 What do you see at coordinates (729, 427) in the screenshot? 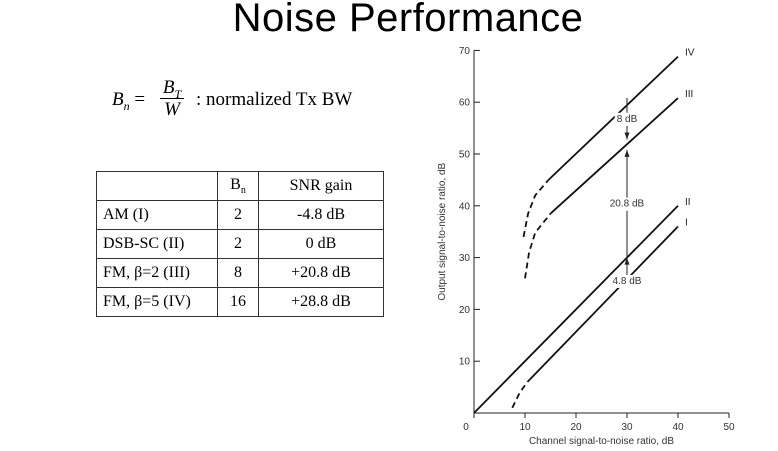
I see `x-tick-label: 50` at bounding box center [729, 427].